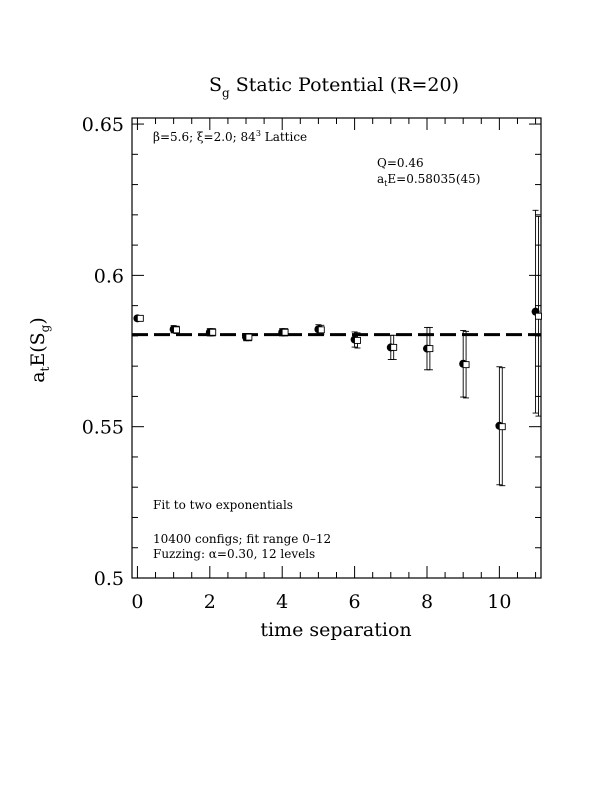 Image resolution: width=612 pixels, height=792 pixels. What do you see at coordinates (335, 630) in the screenshot?
I see `x-axis-label: time separation` at bounding box center [335, 630].